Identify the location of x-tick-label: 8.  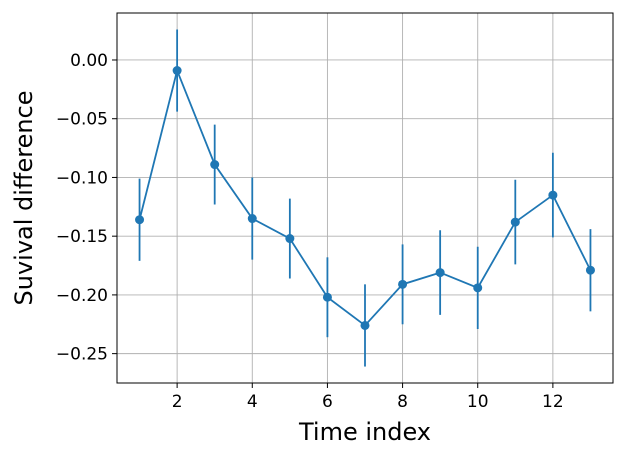
(402, 402).